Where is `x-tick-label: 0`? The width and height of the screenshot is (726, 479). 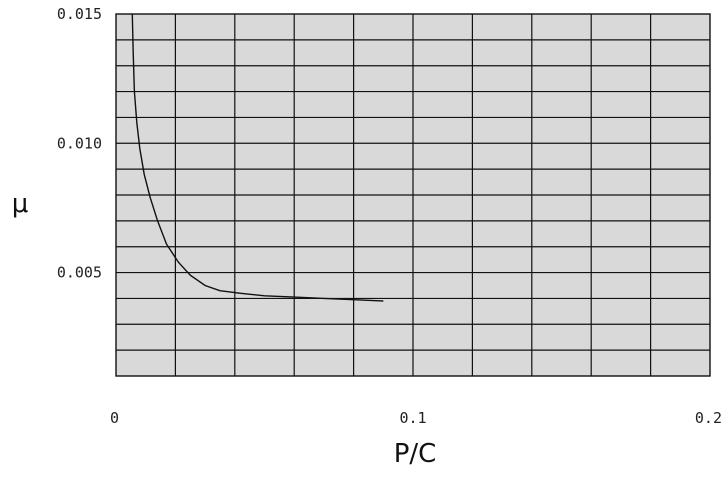 x-tick-label: 0 is located at coordinates (114, 418).